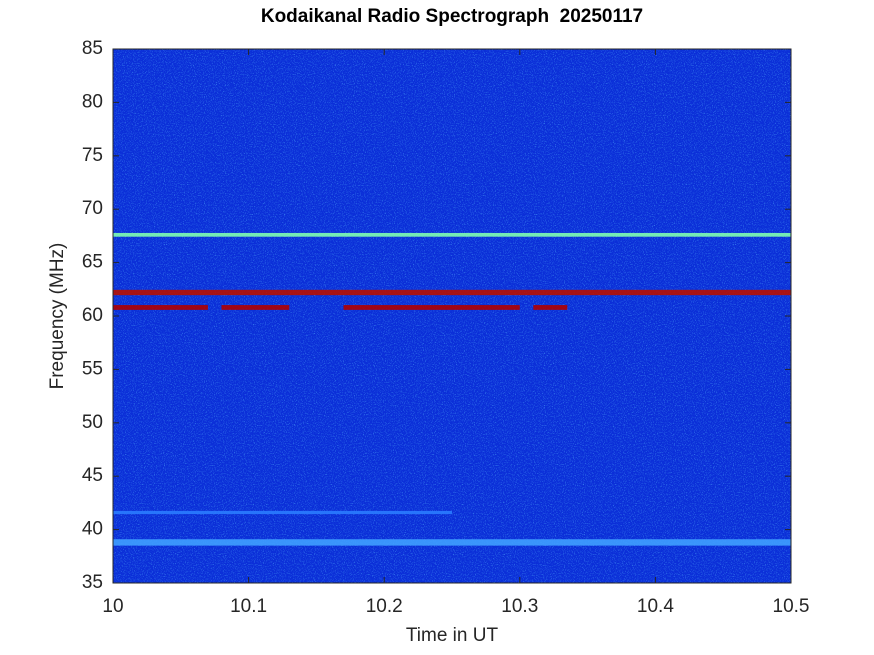  I want to click on y-tick-label: 35, so click(92, 582).